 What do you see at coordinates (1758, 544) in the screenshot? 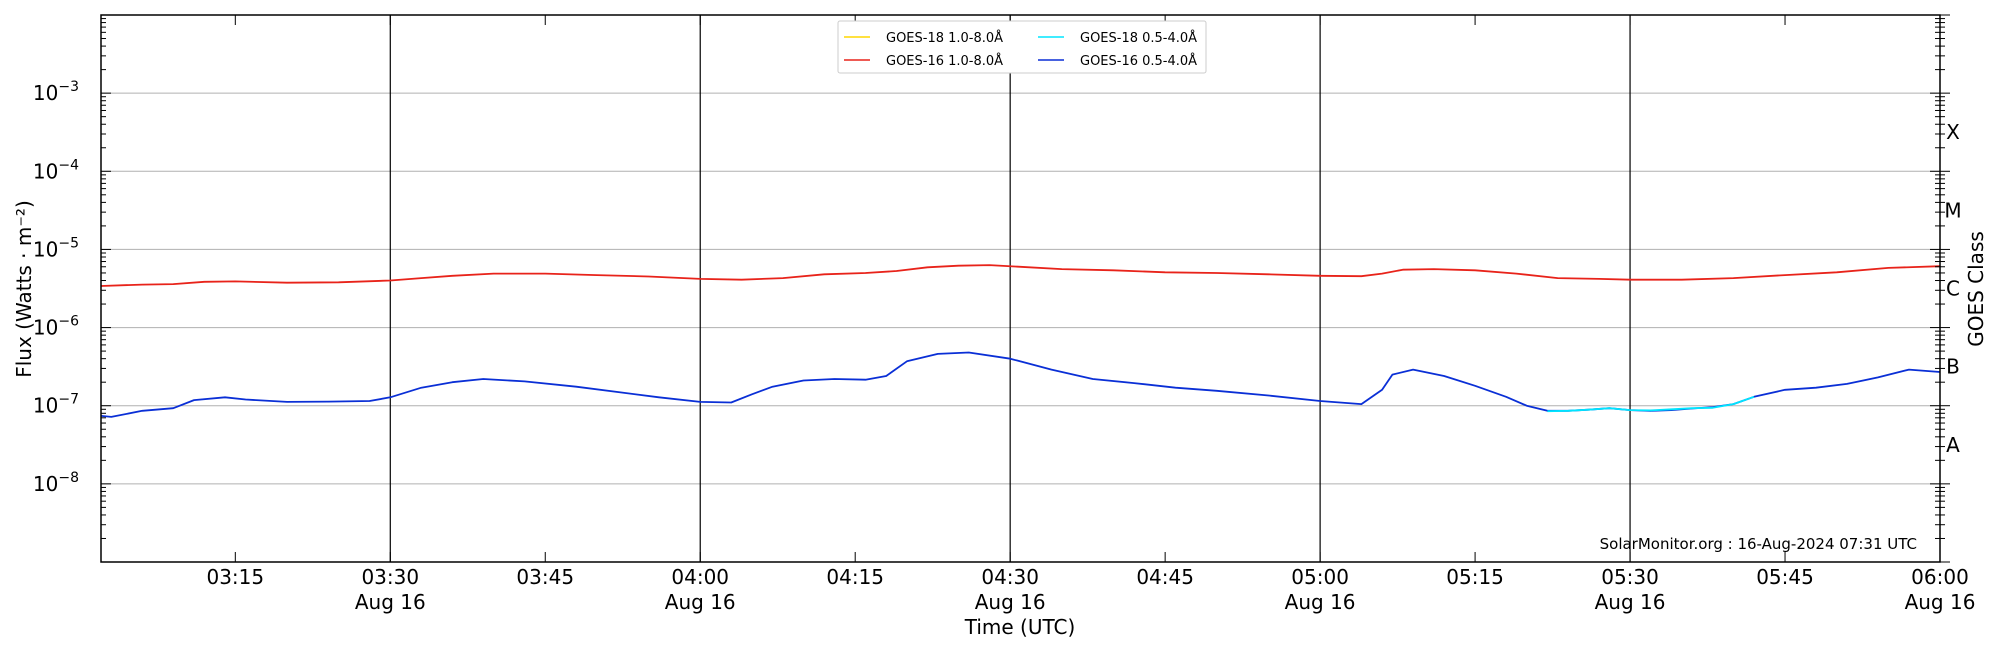
I see `credit-text: SolarMonitor.org : 16-Aug-2024 07:31 UTC` at bounding box center [1758, 544].